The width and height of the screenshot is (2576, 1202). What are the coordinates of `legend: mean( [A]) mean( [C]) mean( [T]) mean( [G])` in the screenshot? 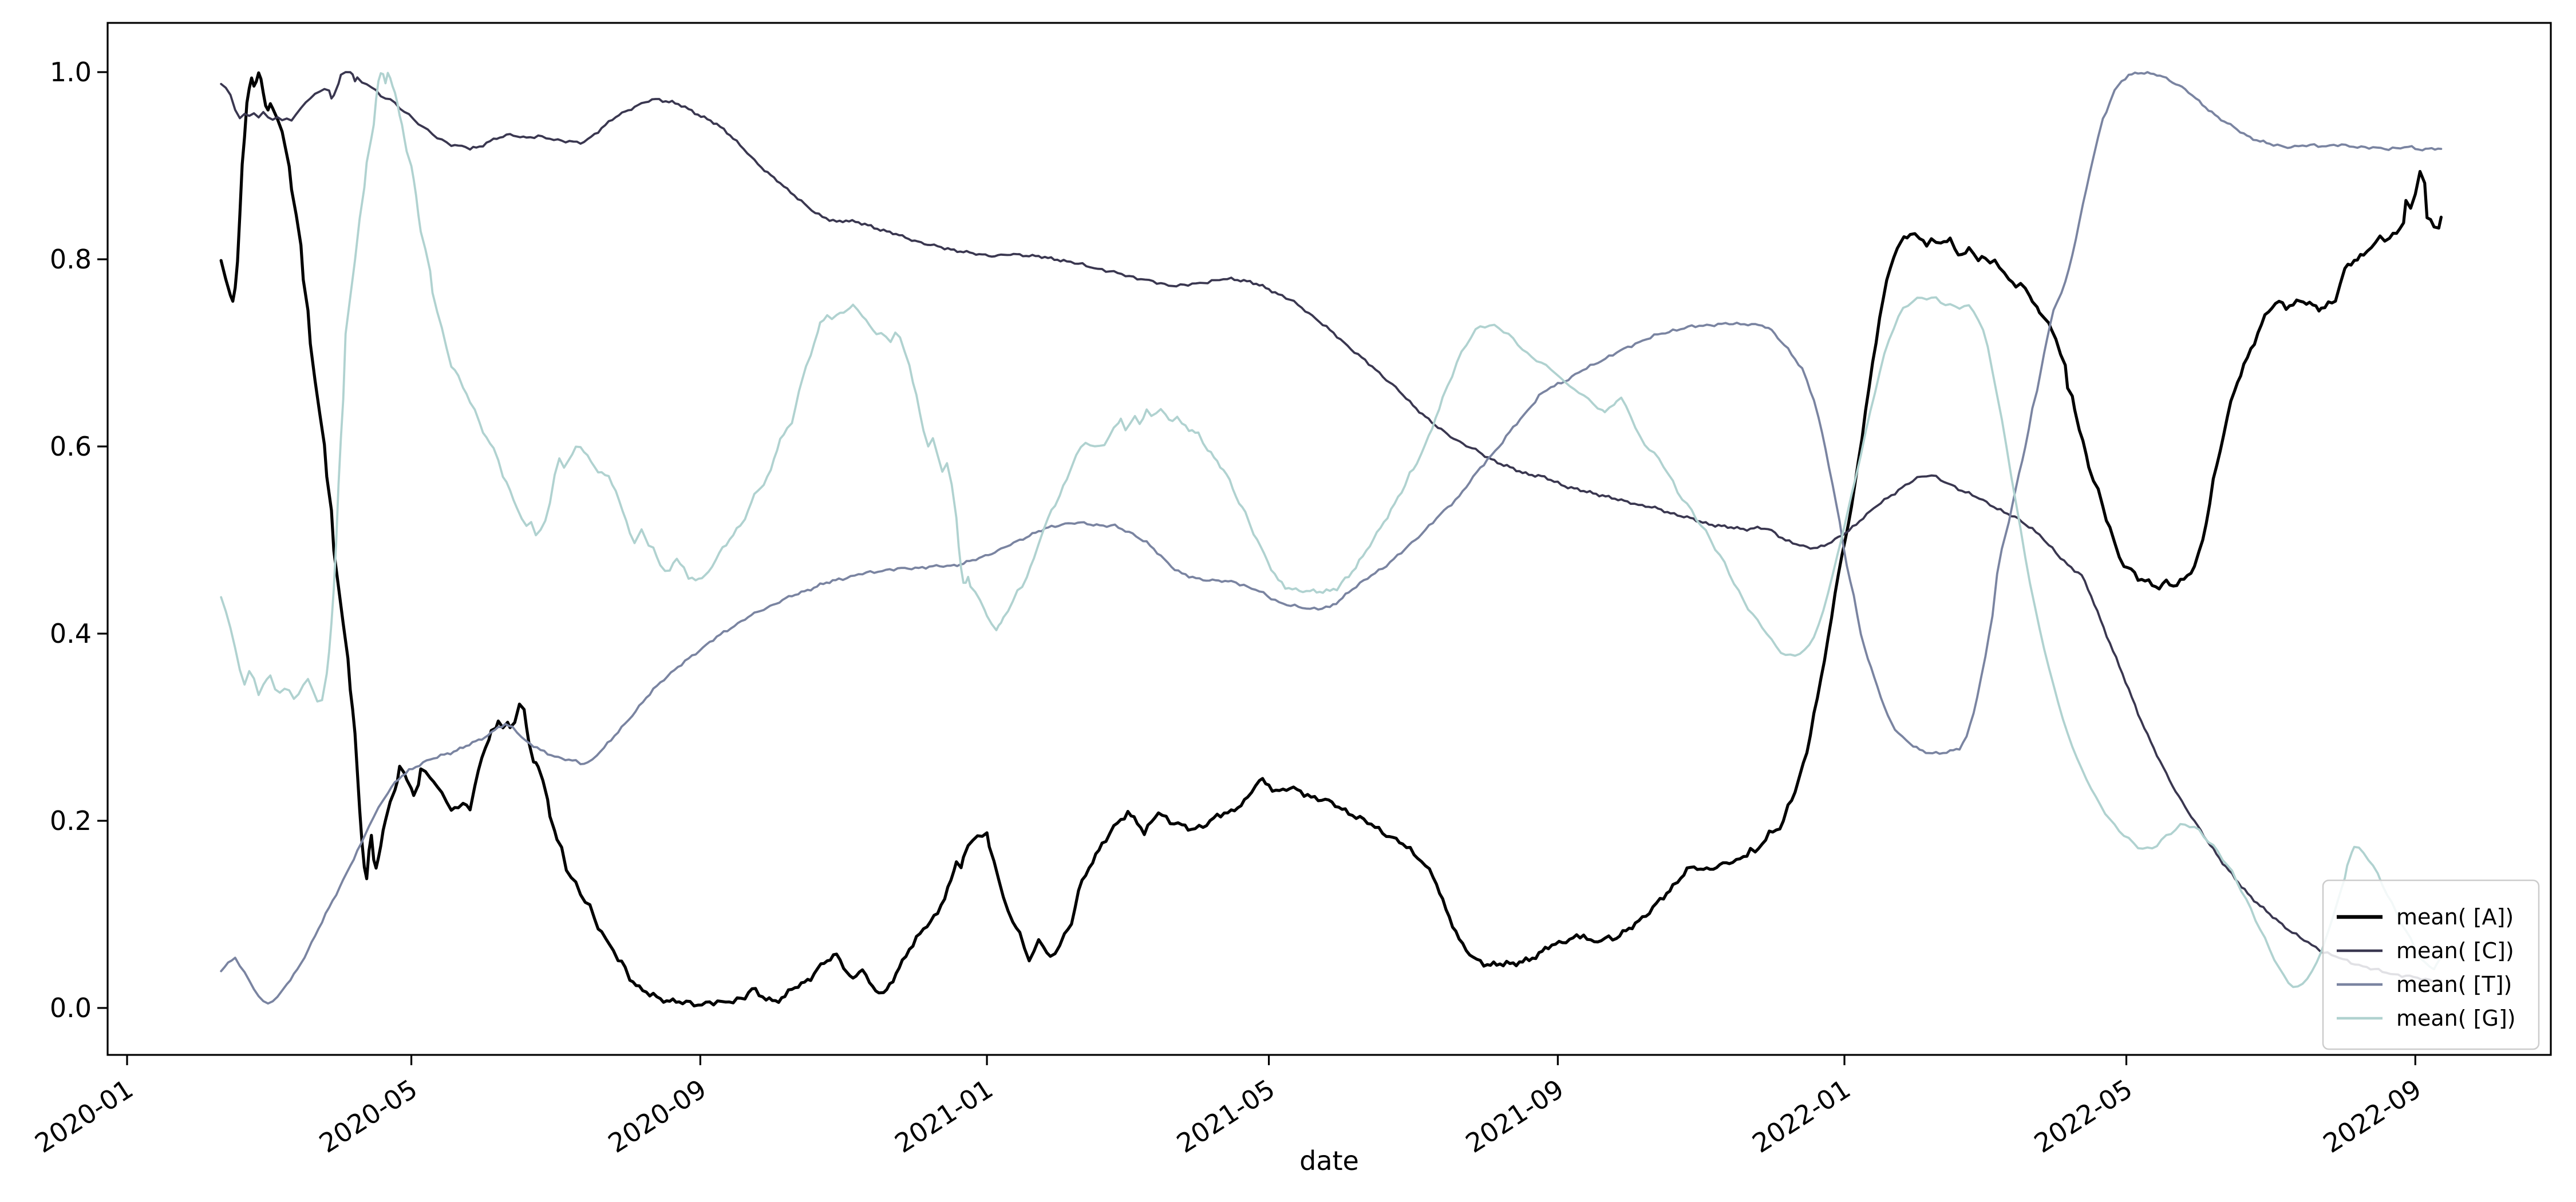 It's located at (2431, 965).